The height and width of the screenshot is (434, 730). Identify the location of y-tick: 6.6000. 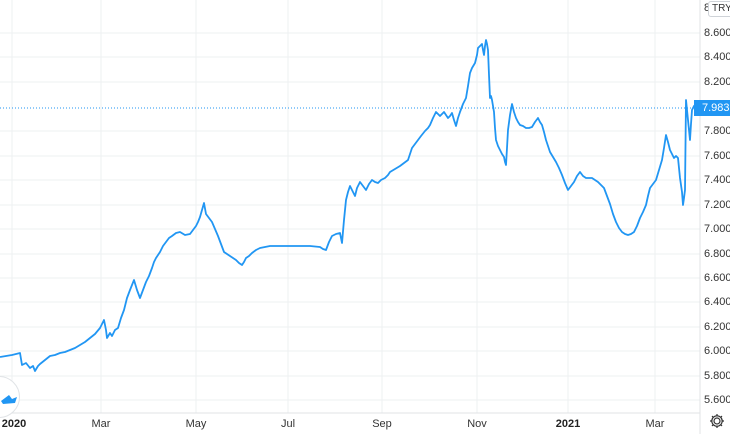
(717, 278).